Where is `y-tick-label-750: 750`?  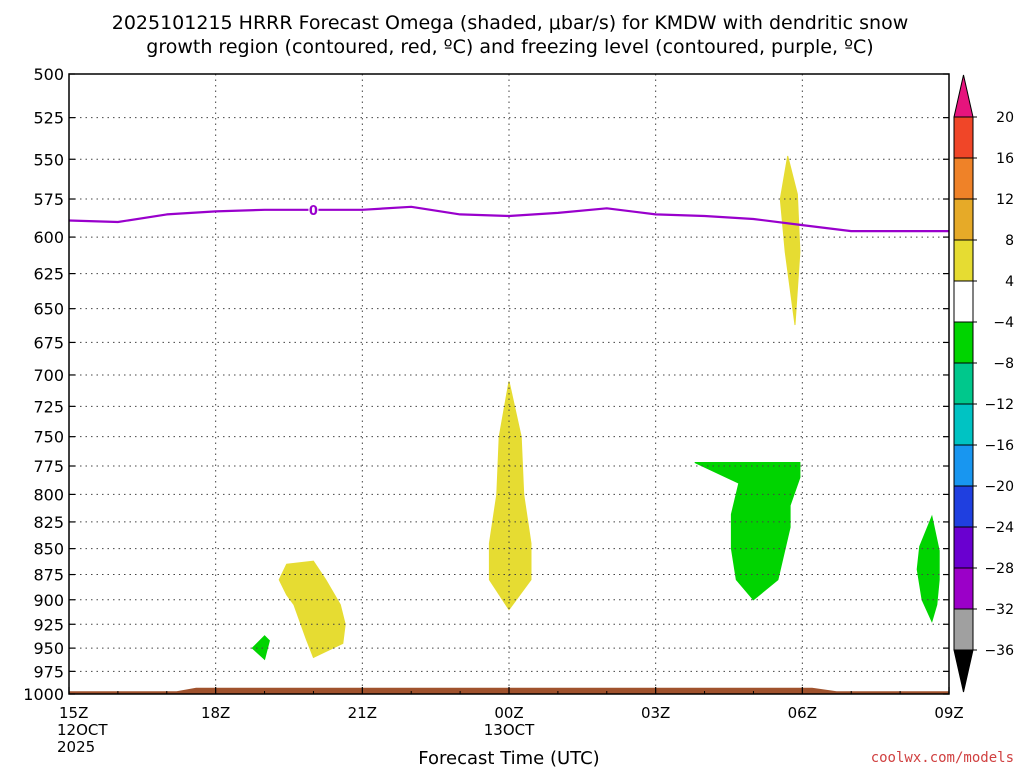 y-tick-label-750: 750 is located at coordinates (48, 437).